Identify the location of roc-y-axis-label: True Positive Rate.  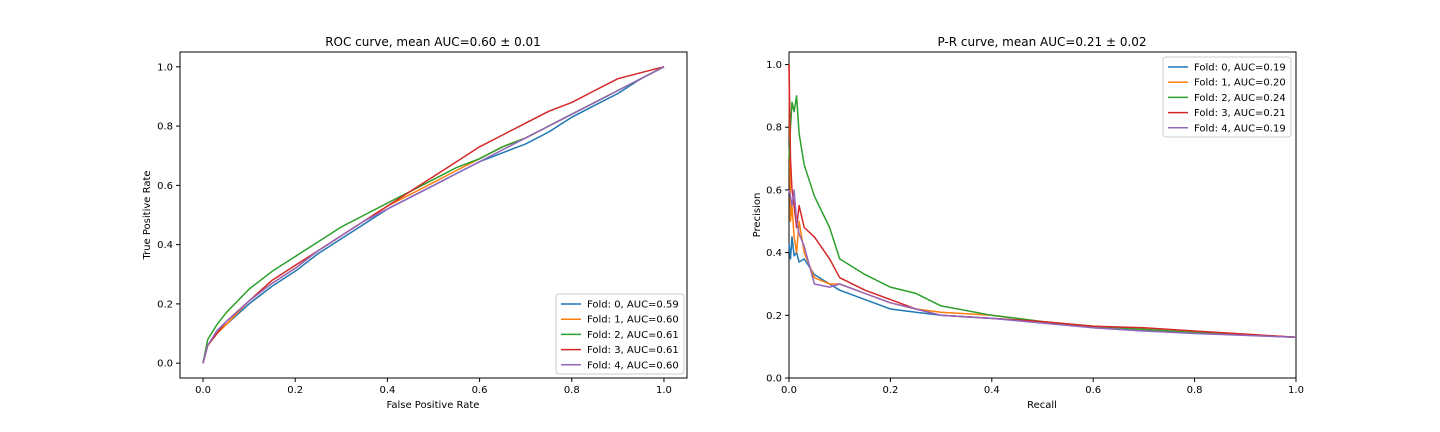
(147, 215).